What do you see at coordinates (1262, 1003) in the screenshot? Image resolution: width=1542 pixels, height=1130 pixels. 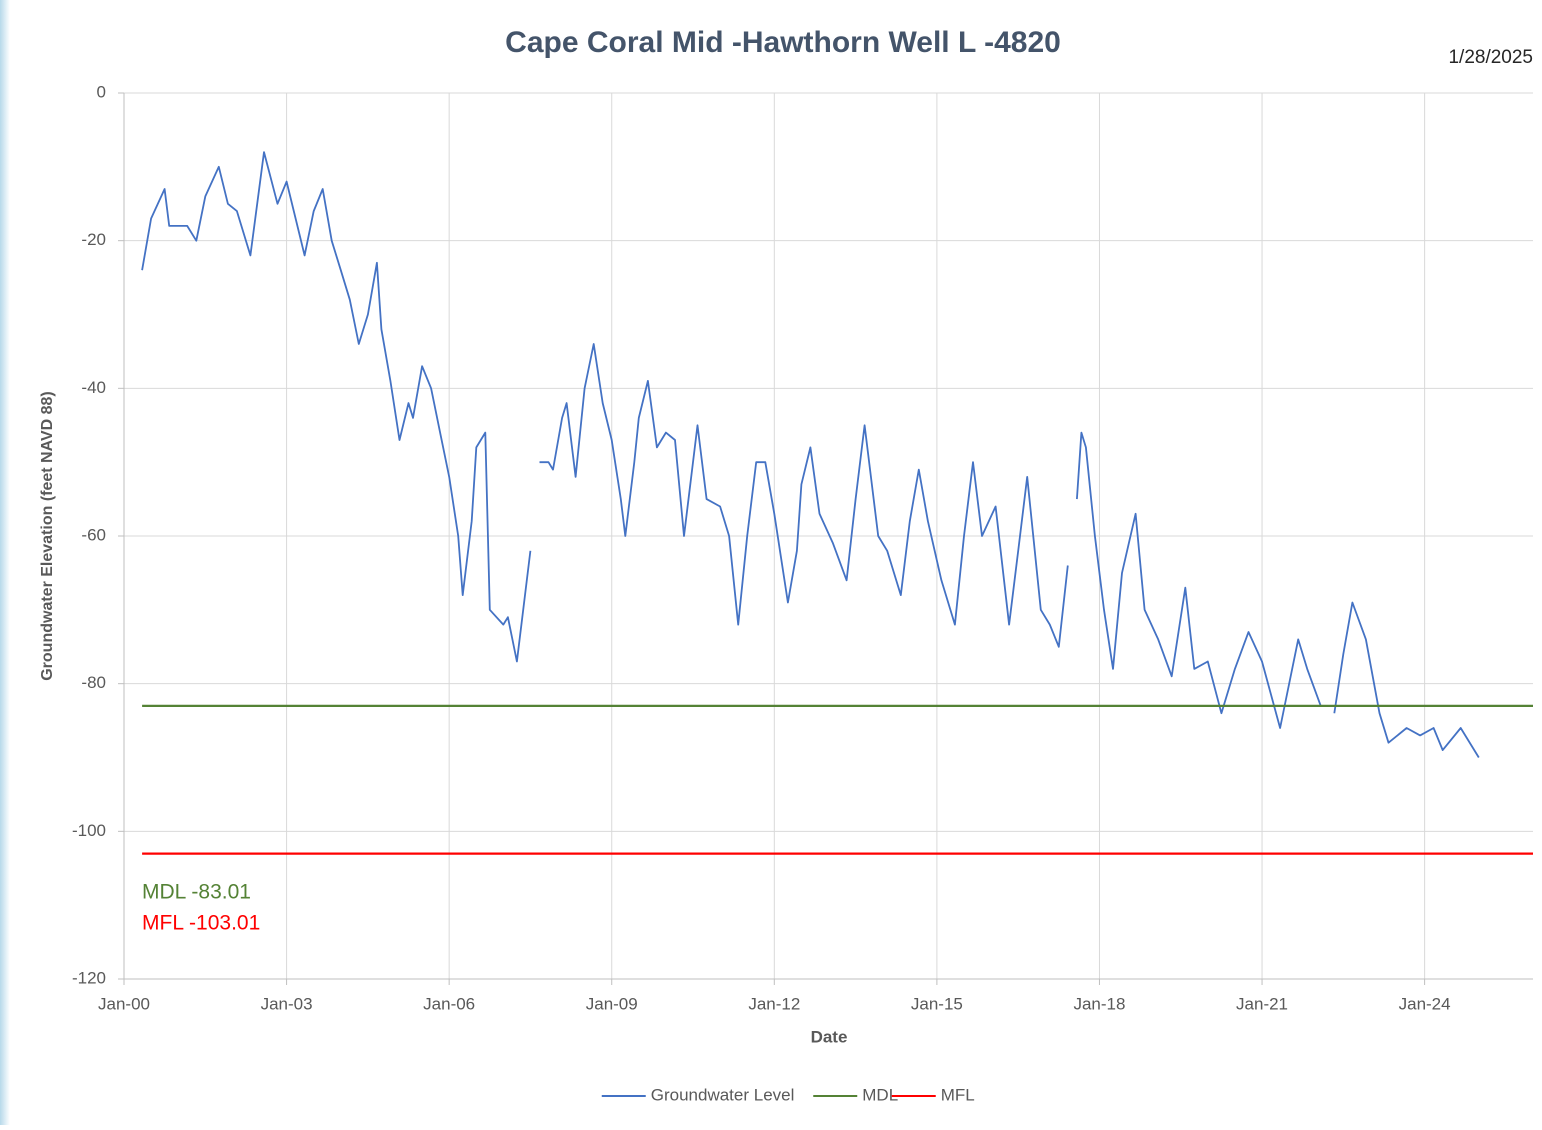 I see `x-tick-label: Jan-21` at bounding box center [1262, 1003].